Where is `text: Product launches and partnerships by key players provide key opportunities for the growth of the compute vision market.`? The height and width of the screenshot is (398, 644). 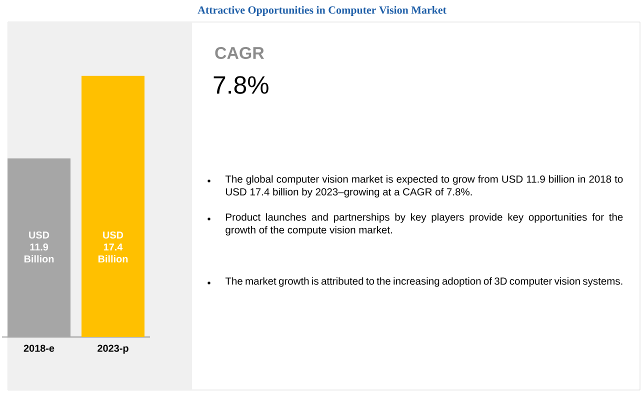
text: Product launches and partnerships by key players provide key opportunities for the growth of the compute vision market. is located at coordinates (424, 224).